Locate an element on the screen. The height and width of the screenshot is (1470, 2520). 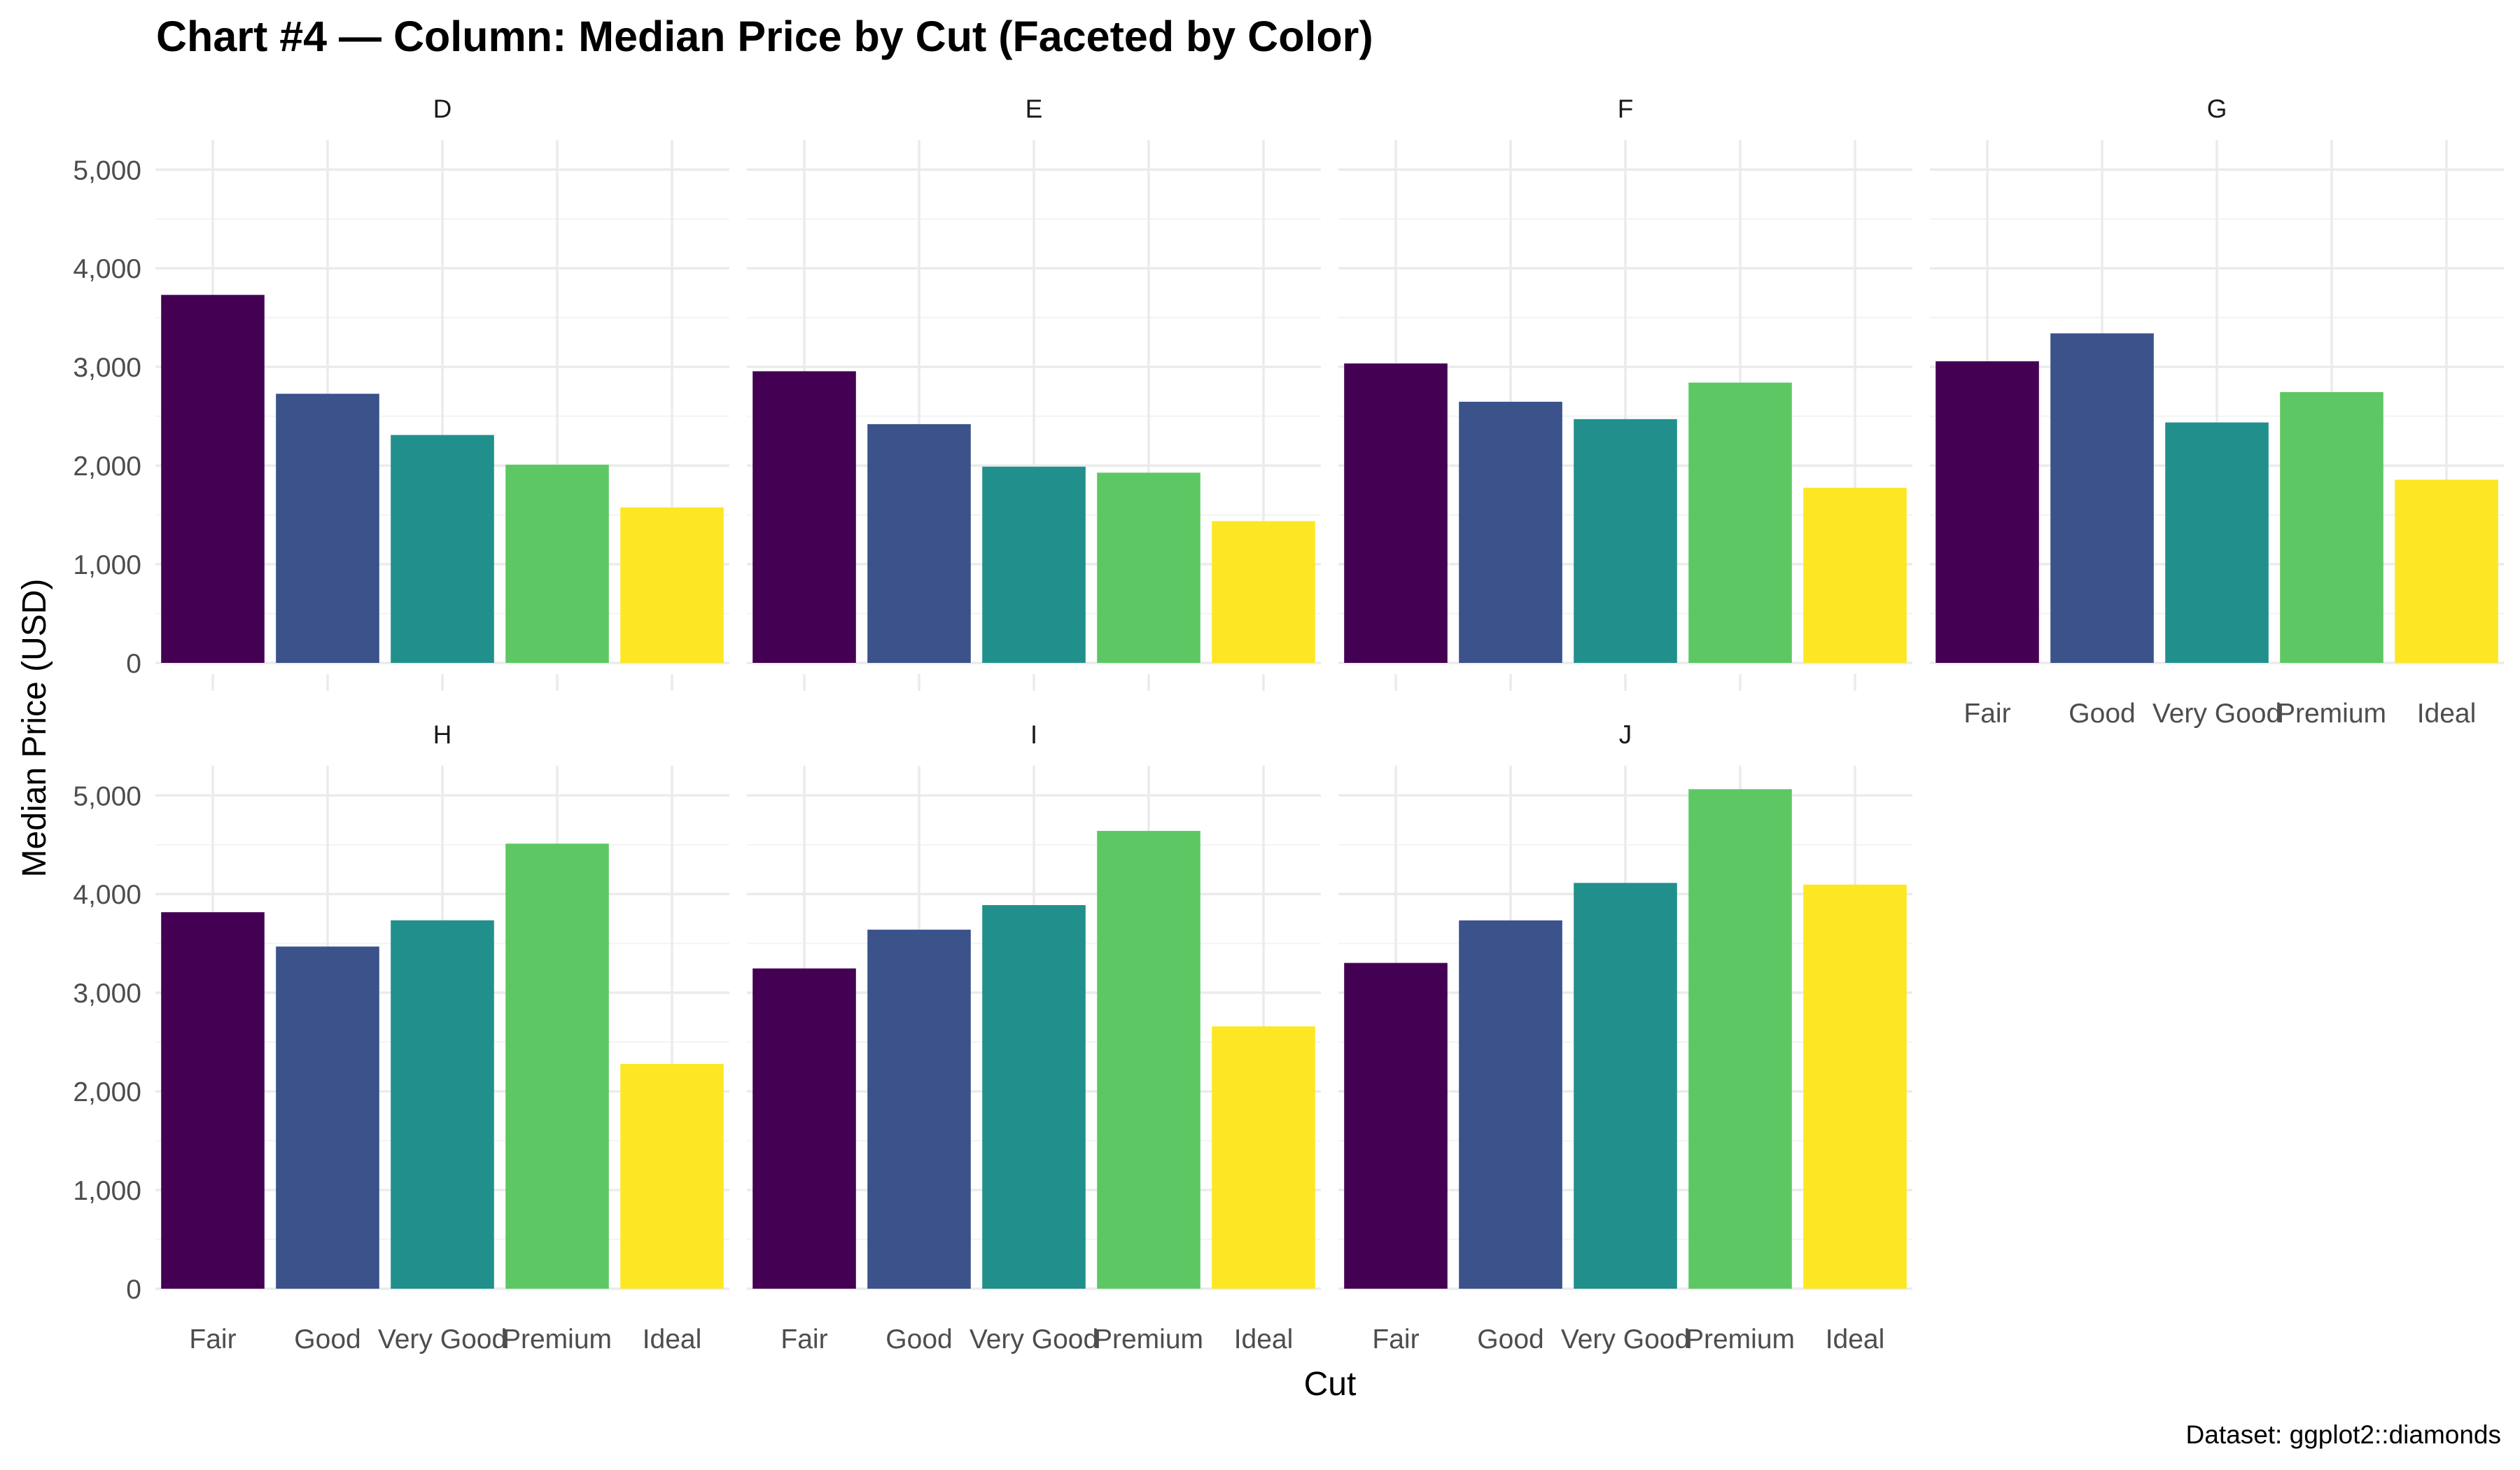
bar-d-fair is located at coordinates (213, 479).